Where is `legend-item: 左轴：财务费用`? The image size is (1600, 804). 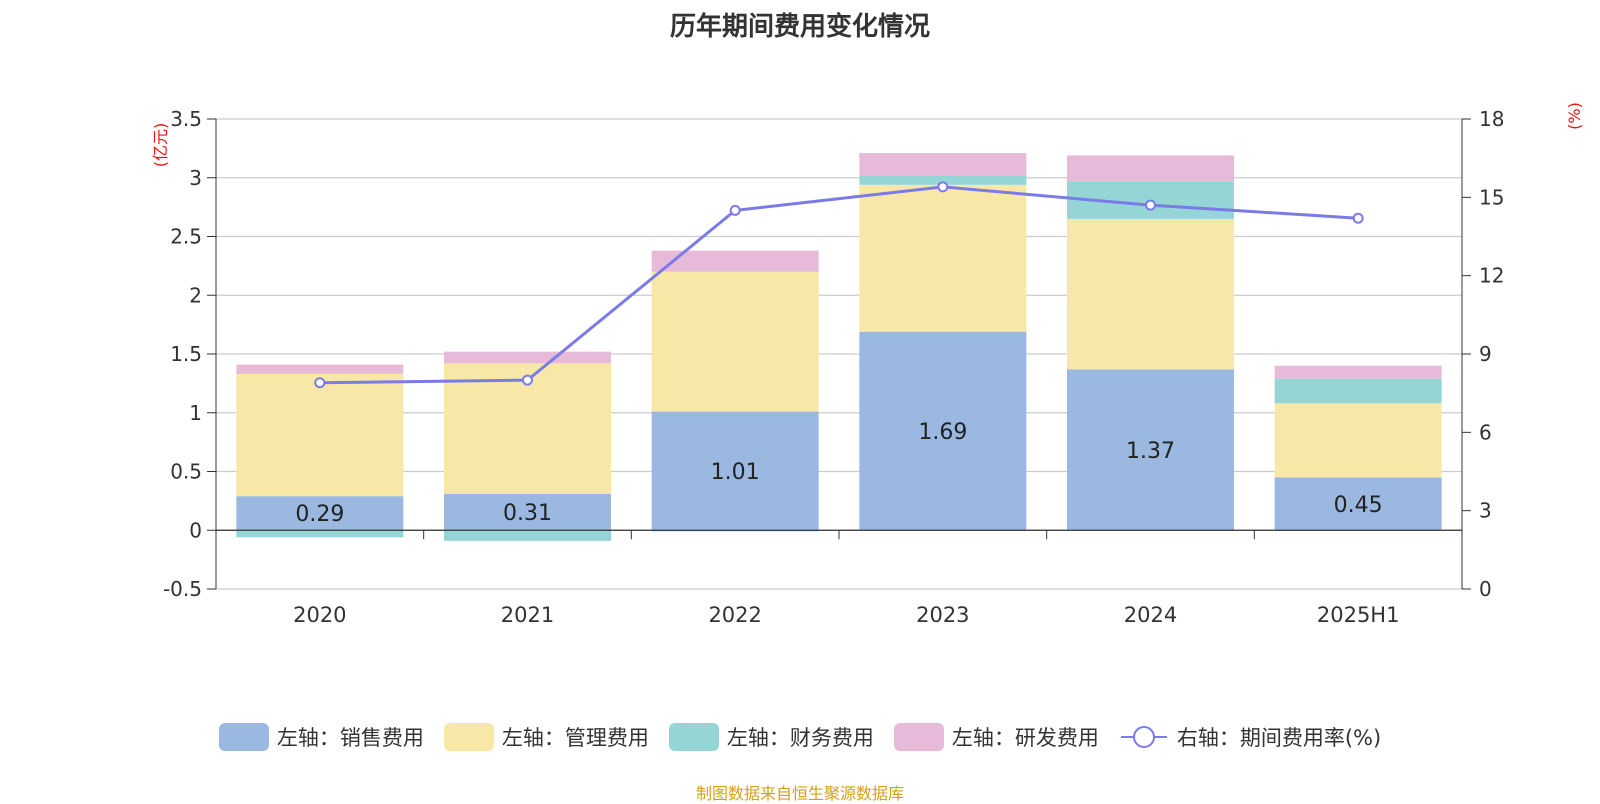 legend-item: 左轴：财务费用 is located at coordinates (771, 737).